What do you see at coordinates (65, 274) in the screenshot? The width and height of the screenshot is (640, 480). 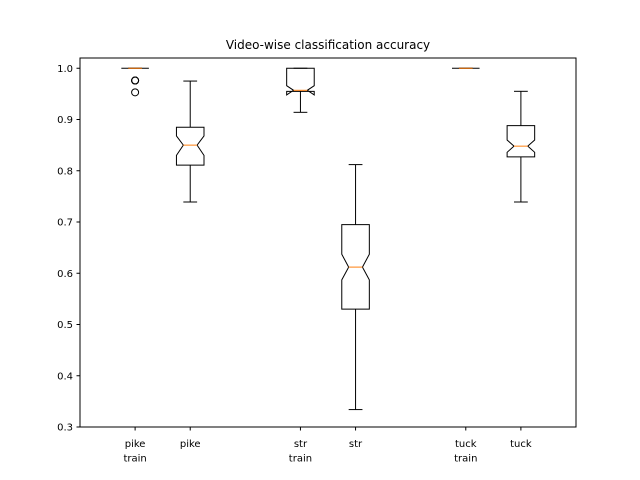 I see `y-tick-label: 0.6` at bounding box center [65, 274].